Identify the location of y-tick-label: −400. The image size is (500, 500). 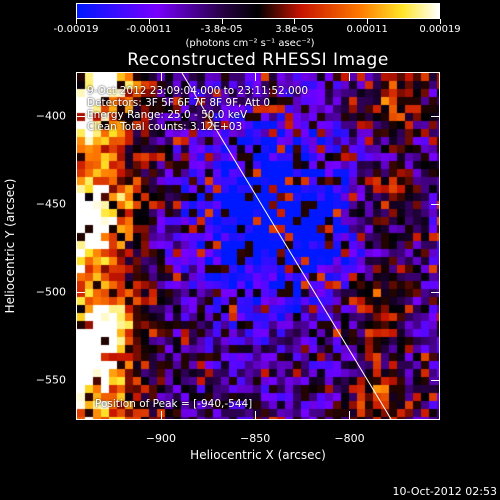
(50, 116).